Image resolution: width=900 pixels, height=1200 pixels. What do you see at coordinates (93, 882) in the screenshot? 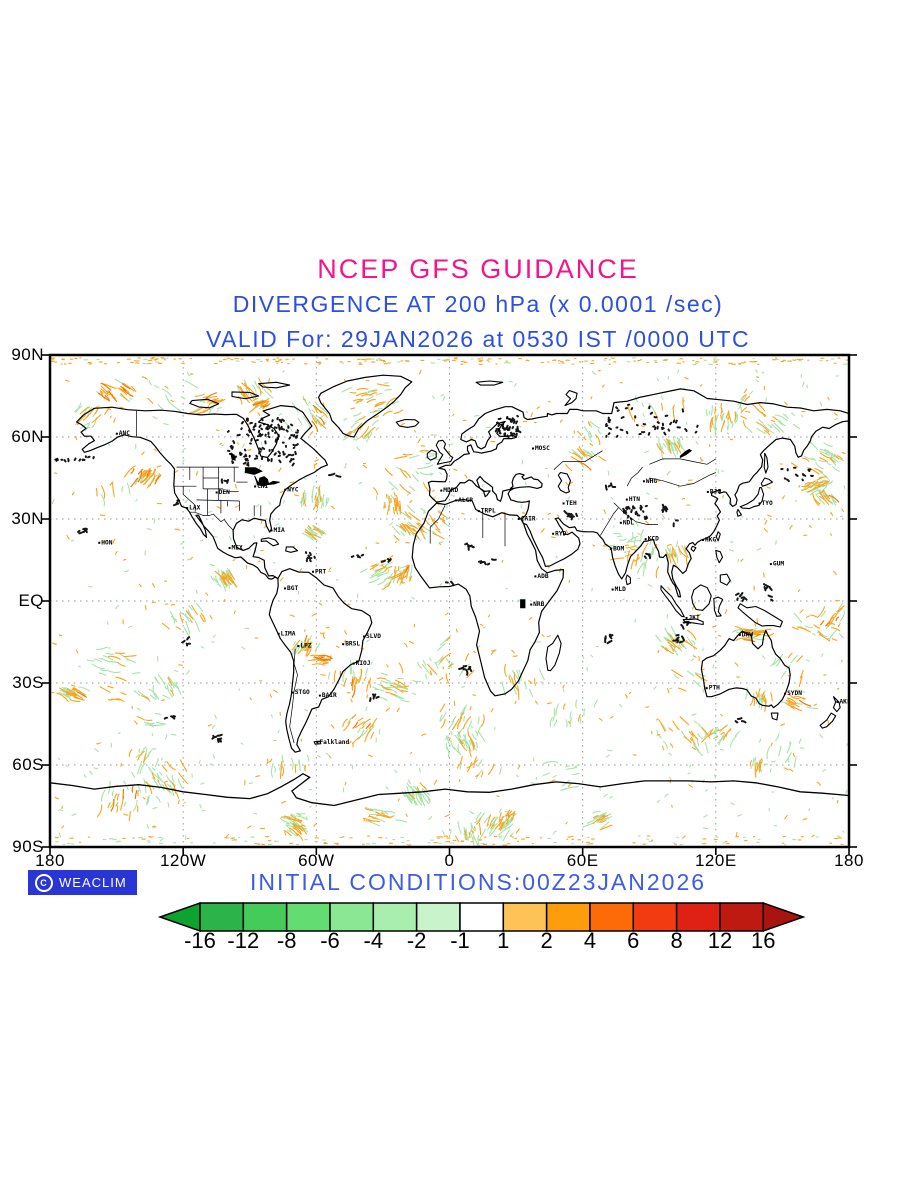
I see `logo-text: WEACLIM` at bounding box center [93, 882].